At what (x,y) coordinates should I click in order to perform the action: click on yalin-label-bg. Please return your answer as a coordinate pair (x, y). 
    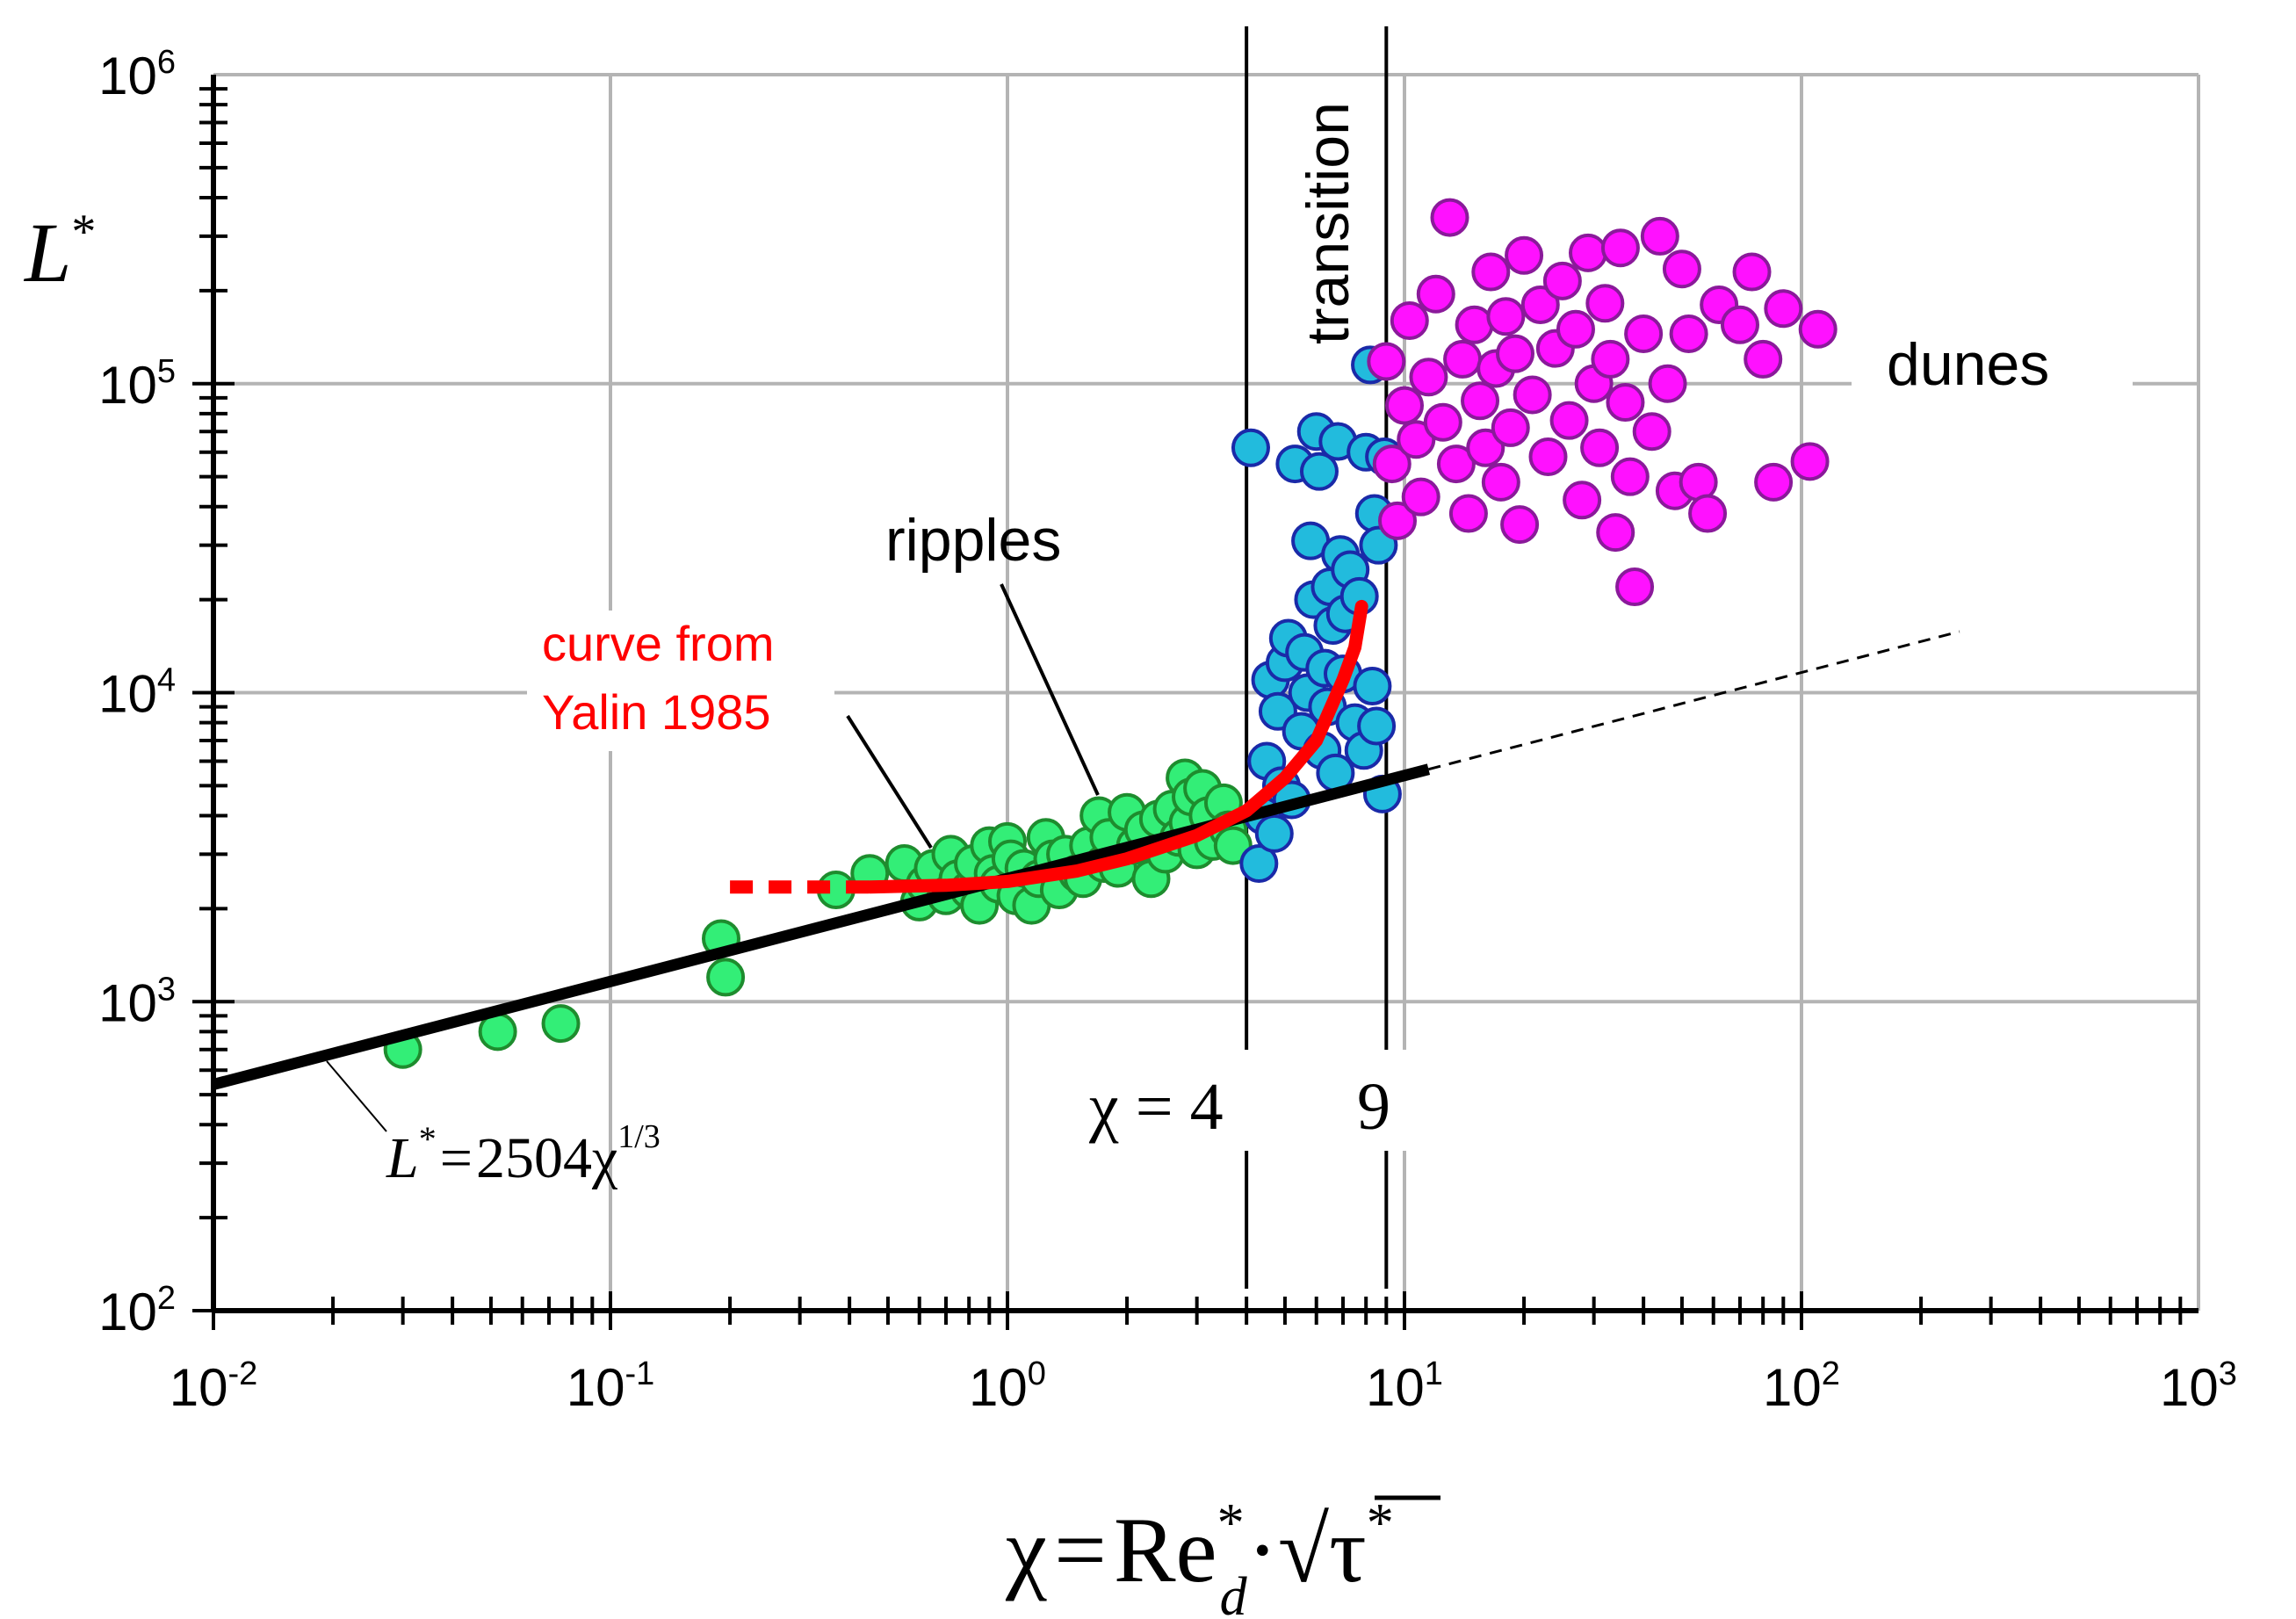
    Looking at the image, I should click on (680, 681).